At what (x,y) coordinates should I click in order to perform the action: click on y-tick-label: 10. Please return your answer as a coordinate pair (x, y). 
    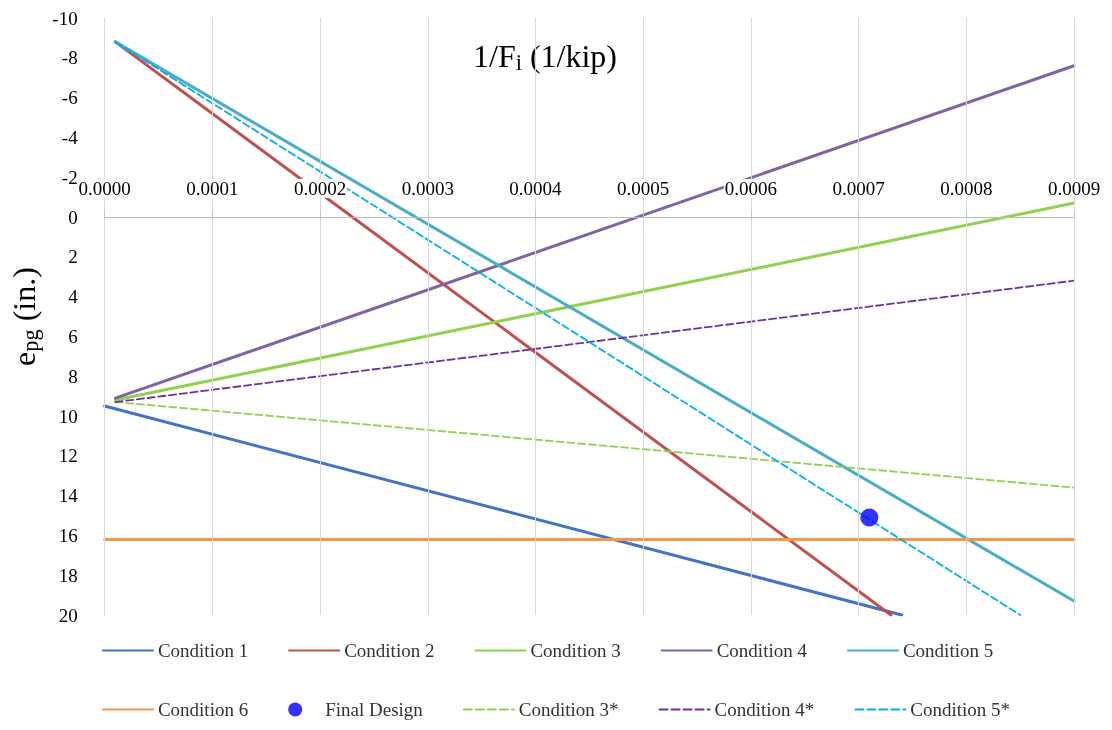
    Looking at the image, I should click on (68, 416).